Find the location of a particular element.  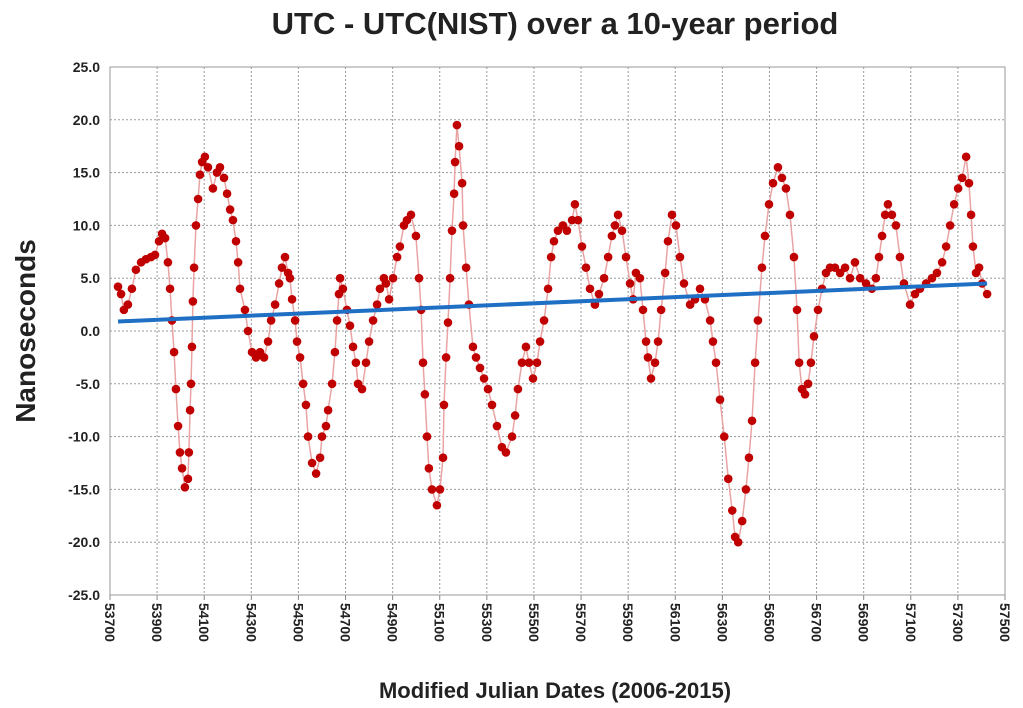

y-axis-label: Nanoseconds is located at coordinates (25, 331).